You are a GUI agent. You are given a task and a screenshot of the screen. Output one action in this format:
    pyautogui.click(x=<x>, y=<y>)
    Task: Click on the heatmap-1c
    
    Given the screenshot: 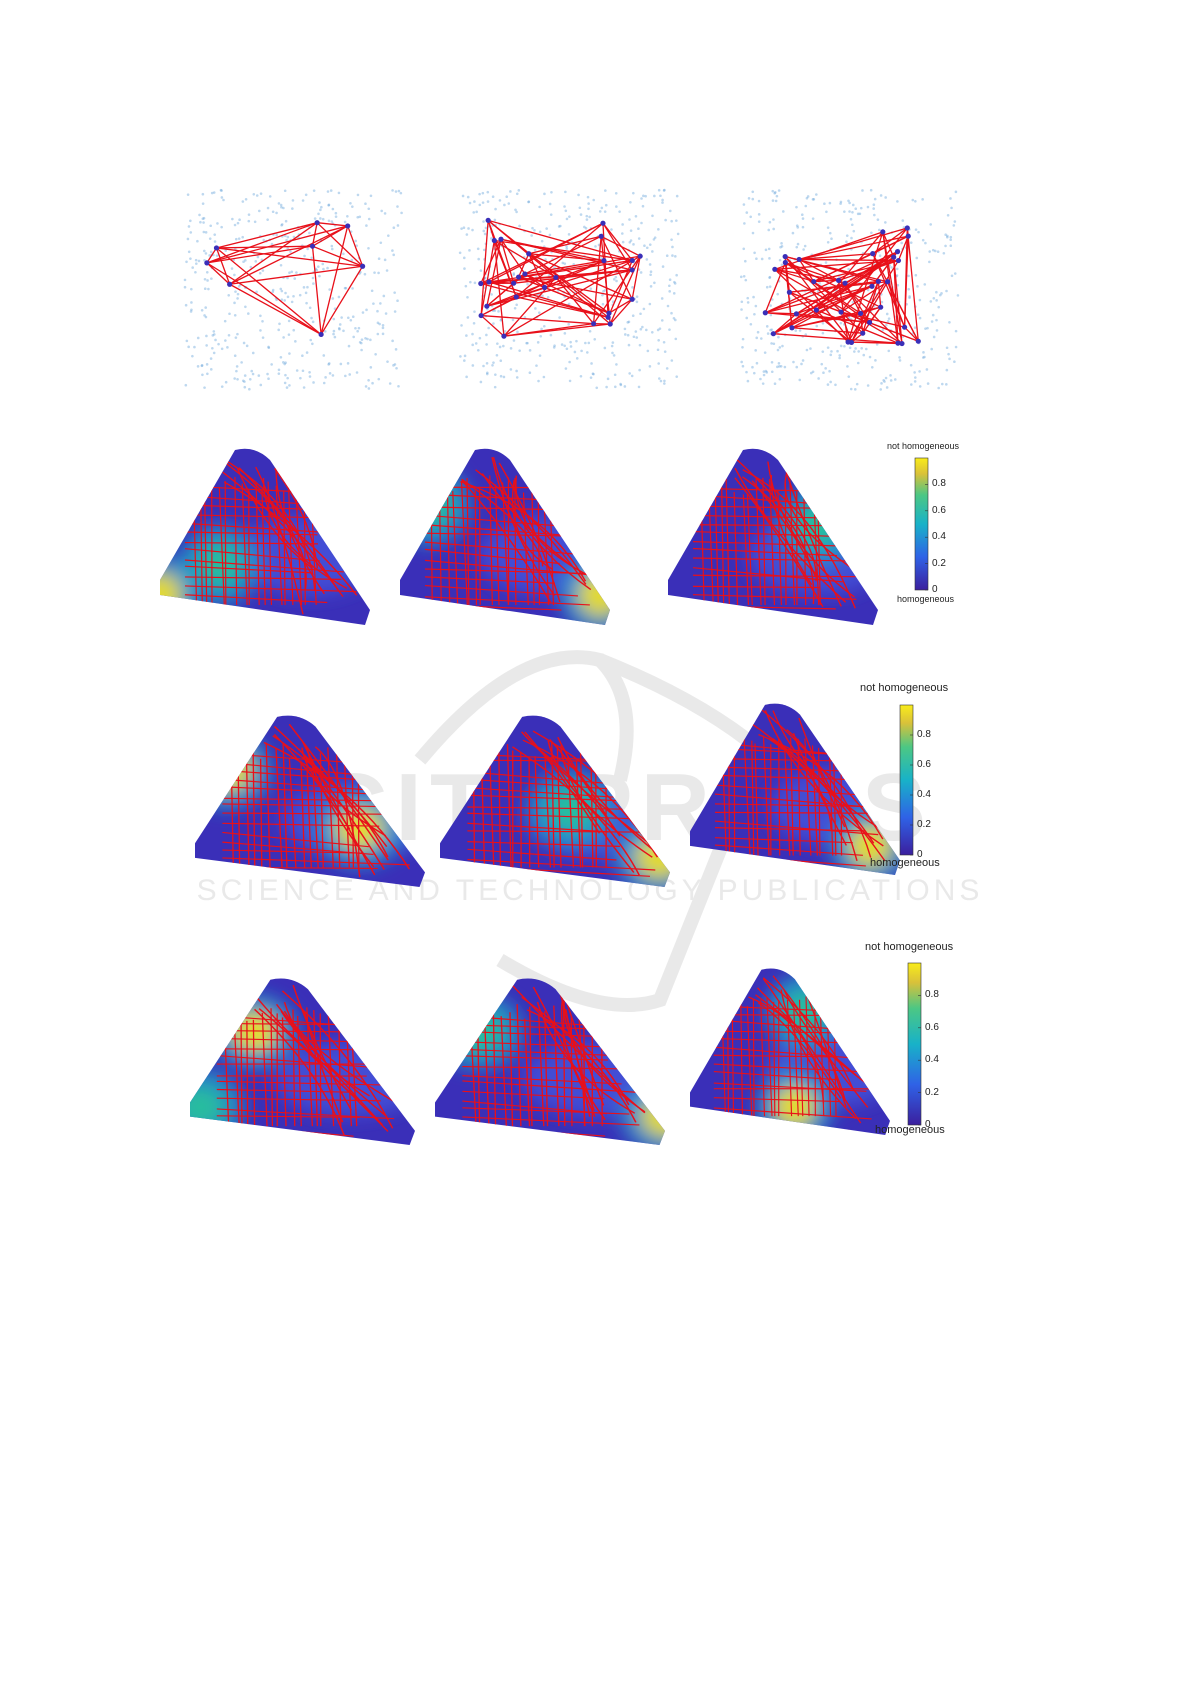 What is the action you would take?
    pyautogui.click(x=773, y=536)
    